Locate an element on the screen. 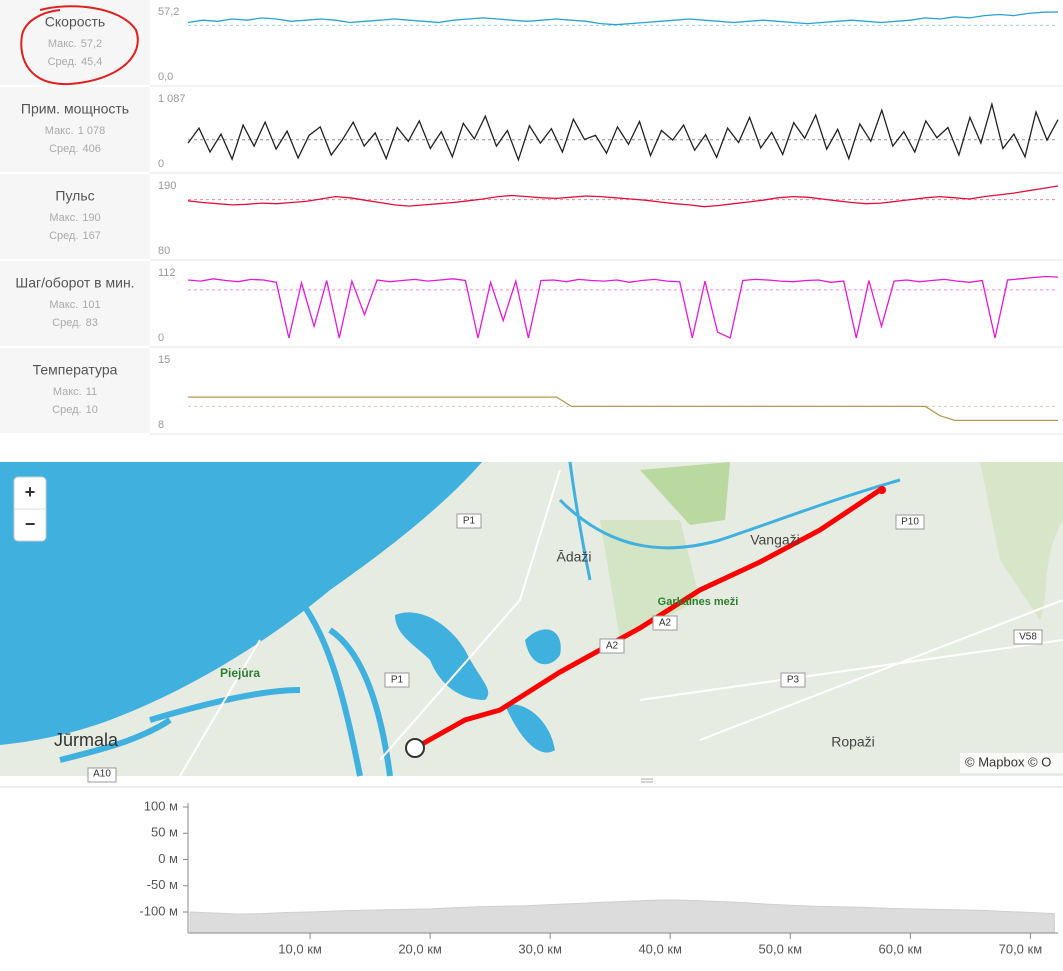 This screenshot has height=971, width=1063. y-tick-label: 8 is located at coordinates (161, 425).